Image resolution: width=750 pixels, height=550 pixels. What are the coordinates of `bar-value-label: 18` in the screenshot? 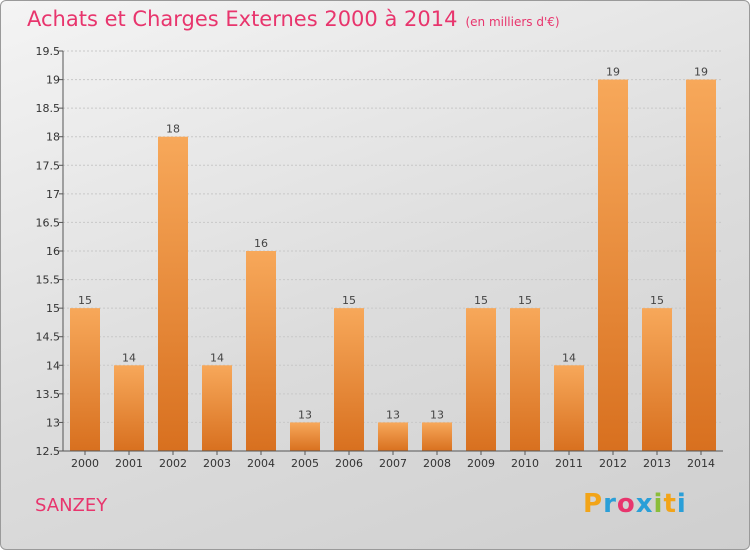 It's located at (173, 129).